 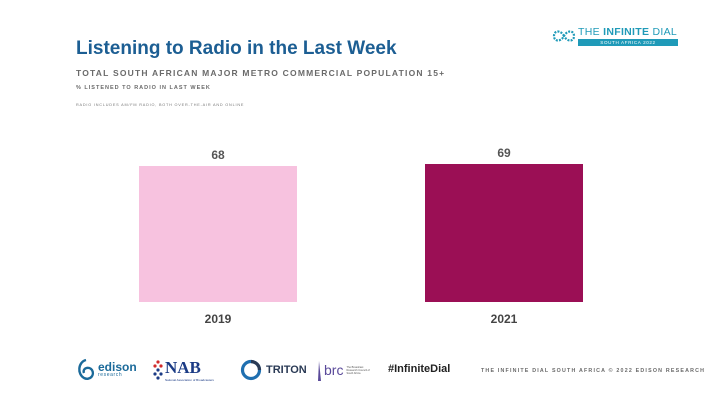 I want to click on edison-research-logo: edison research, so click(x=106, y=370).